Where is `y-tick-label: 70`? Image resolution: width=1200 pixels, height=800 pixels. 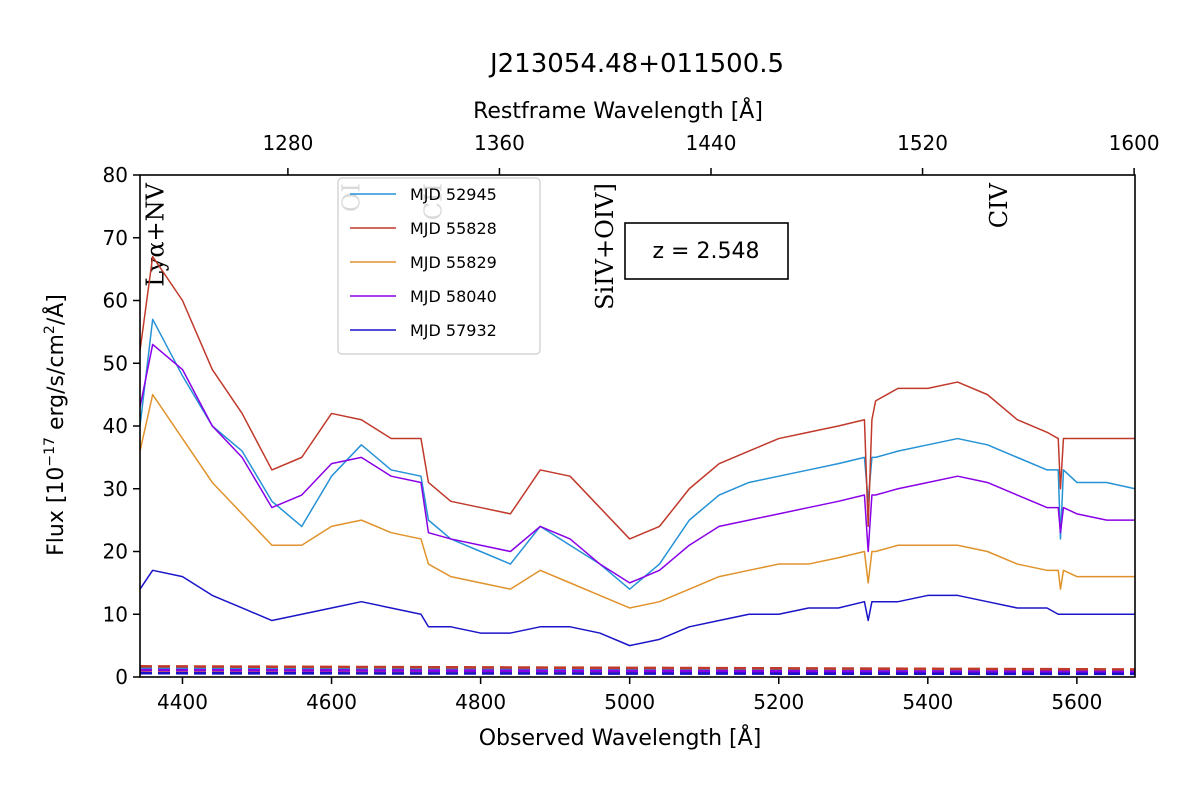 y-tick-label: 70 is located at coordinates (115, 238).